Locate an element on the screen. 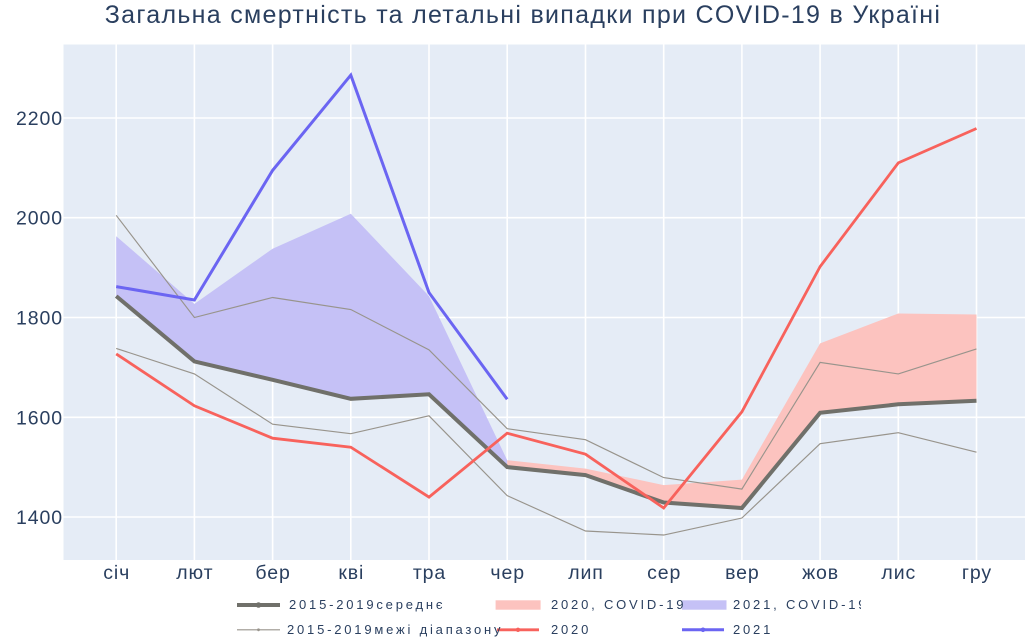 The width and height of the screenshot is (1027, 643). svg-text: тра is located at coordinates (429, 573).